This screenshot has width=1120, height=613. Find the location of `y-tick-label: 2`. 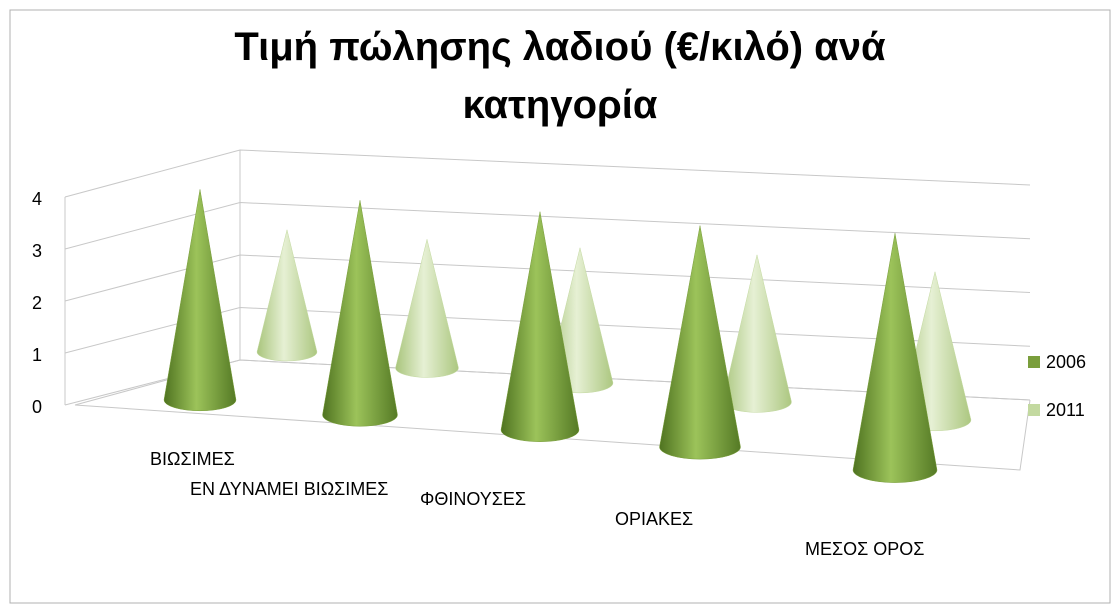

y-tick-label: 2 is located at coordinates (37, 303).